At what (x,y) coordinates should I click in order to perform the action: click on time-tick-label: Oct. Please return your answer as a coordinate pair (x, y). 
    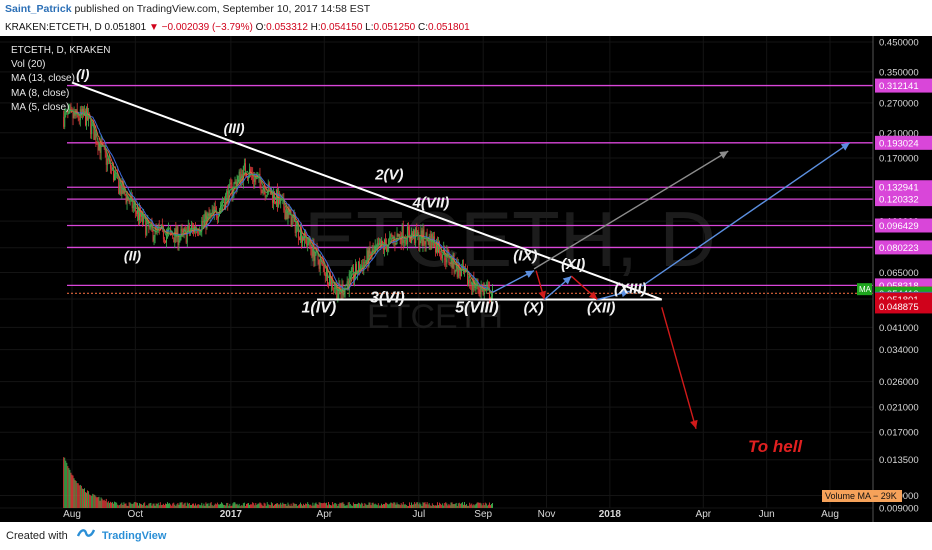
    Looking at the image, I should click on (136, 514).